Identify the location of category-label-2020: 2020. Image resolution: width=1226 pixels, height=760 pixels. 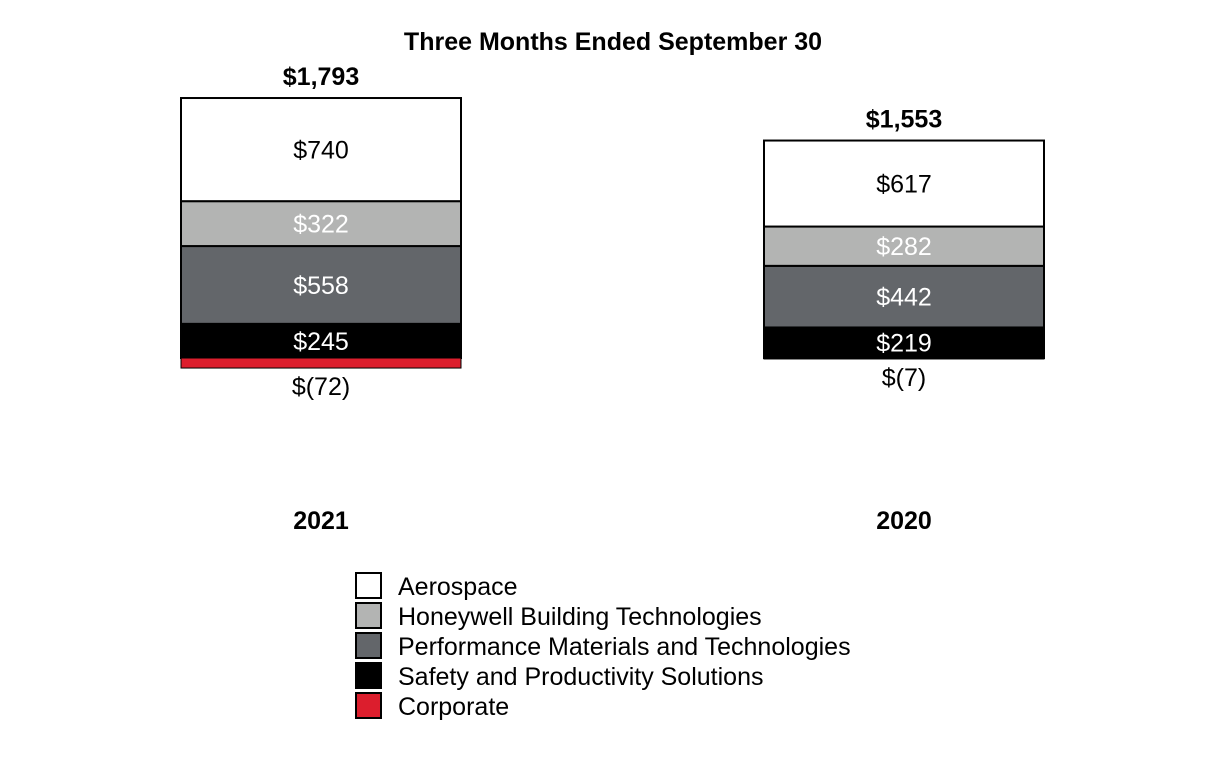
(904, 521).